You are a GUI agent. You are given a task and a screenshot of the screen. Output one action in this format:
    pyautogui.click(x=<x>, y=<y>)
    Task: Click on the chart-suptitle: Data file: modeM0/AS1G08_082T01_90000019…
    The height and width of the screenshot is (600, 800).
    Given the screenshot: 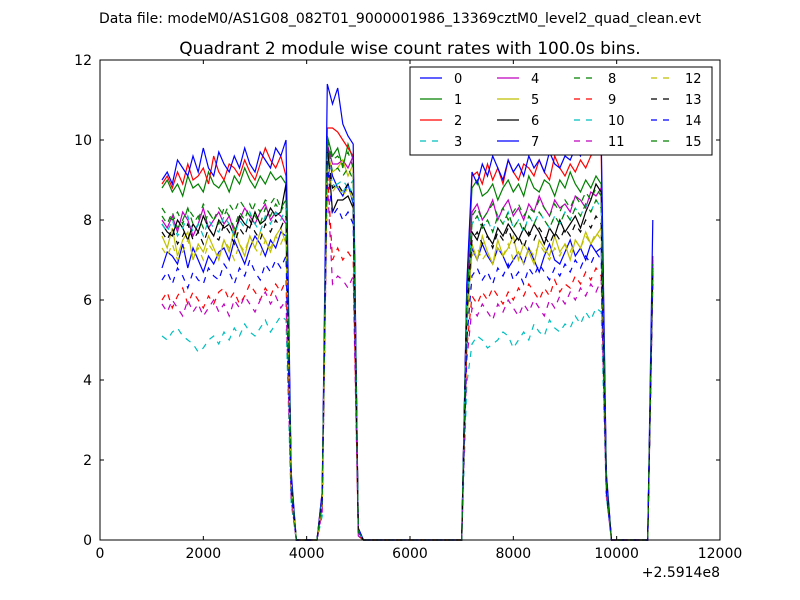 What is the action you would take?
    pyautogui.click(x=400, y=19)
    